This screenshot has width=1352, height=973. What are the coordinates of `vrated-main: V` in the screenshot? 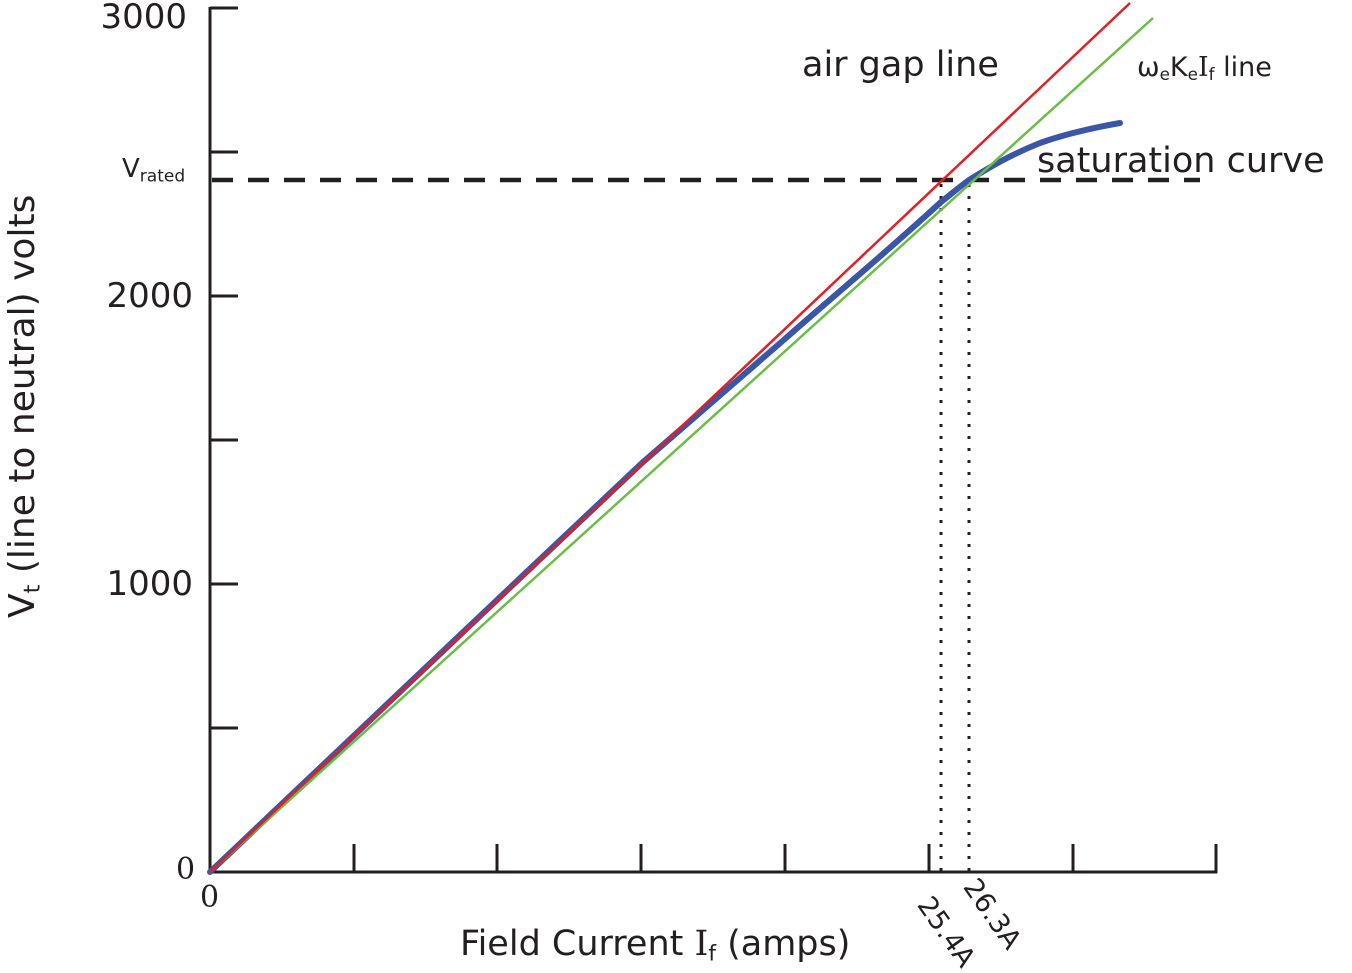 It's located at (131, 169).